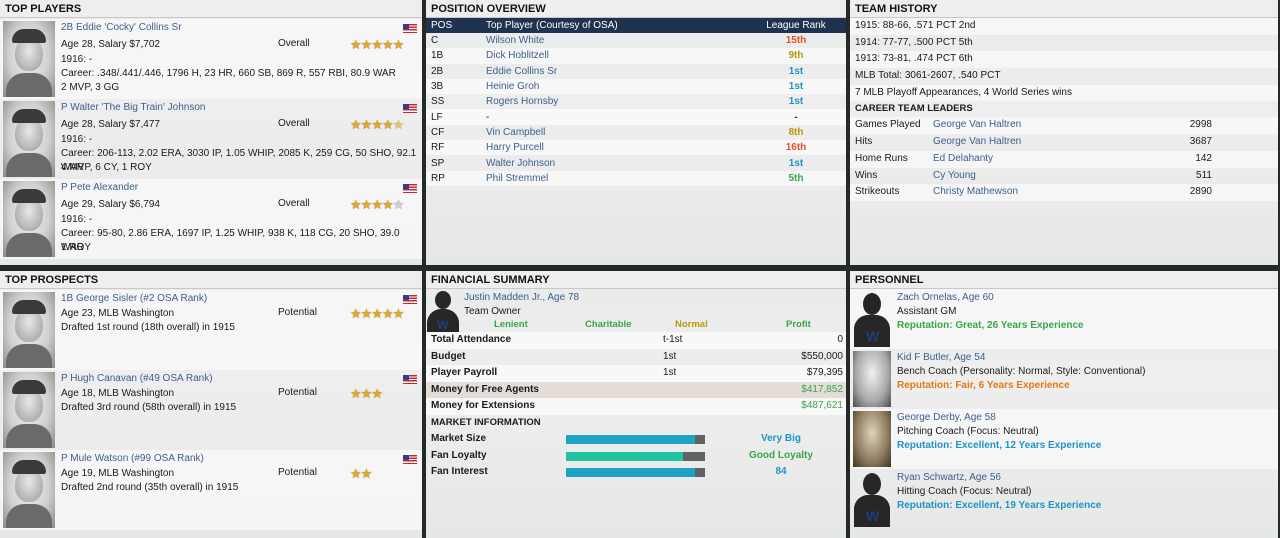 This screenshot has width=1280, height=538. I want to click on rating-stars: ★★, so click(361, 473).